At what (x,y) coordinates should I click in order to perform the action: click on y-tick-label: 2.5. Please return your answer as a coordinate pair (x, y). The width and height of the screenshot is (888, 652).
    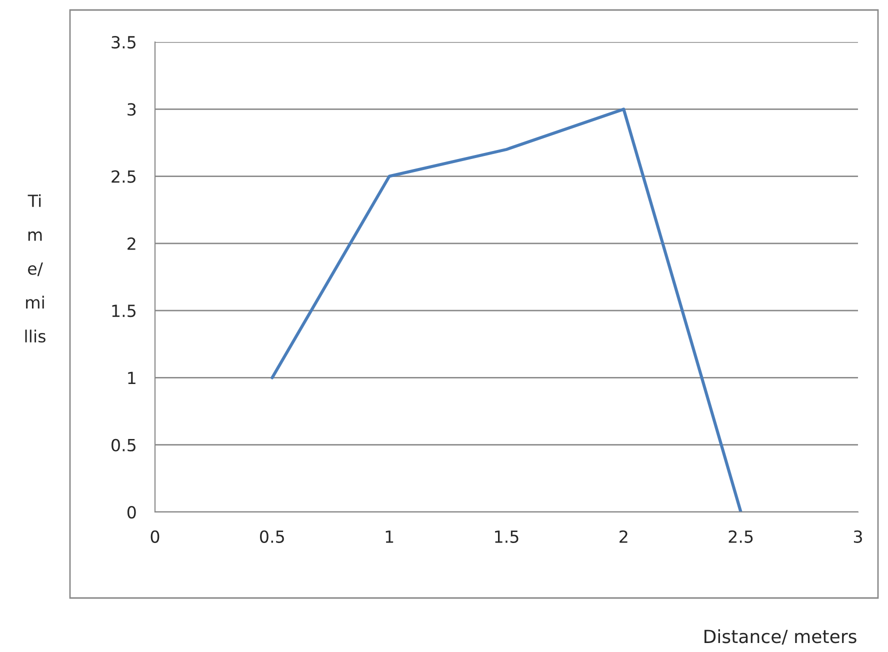
    Looking at the image, I should click on (124, 176).